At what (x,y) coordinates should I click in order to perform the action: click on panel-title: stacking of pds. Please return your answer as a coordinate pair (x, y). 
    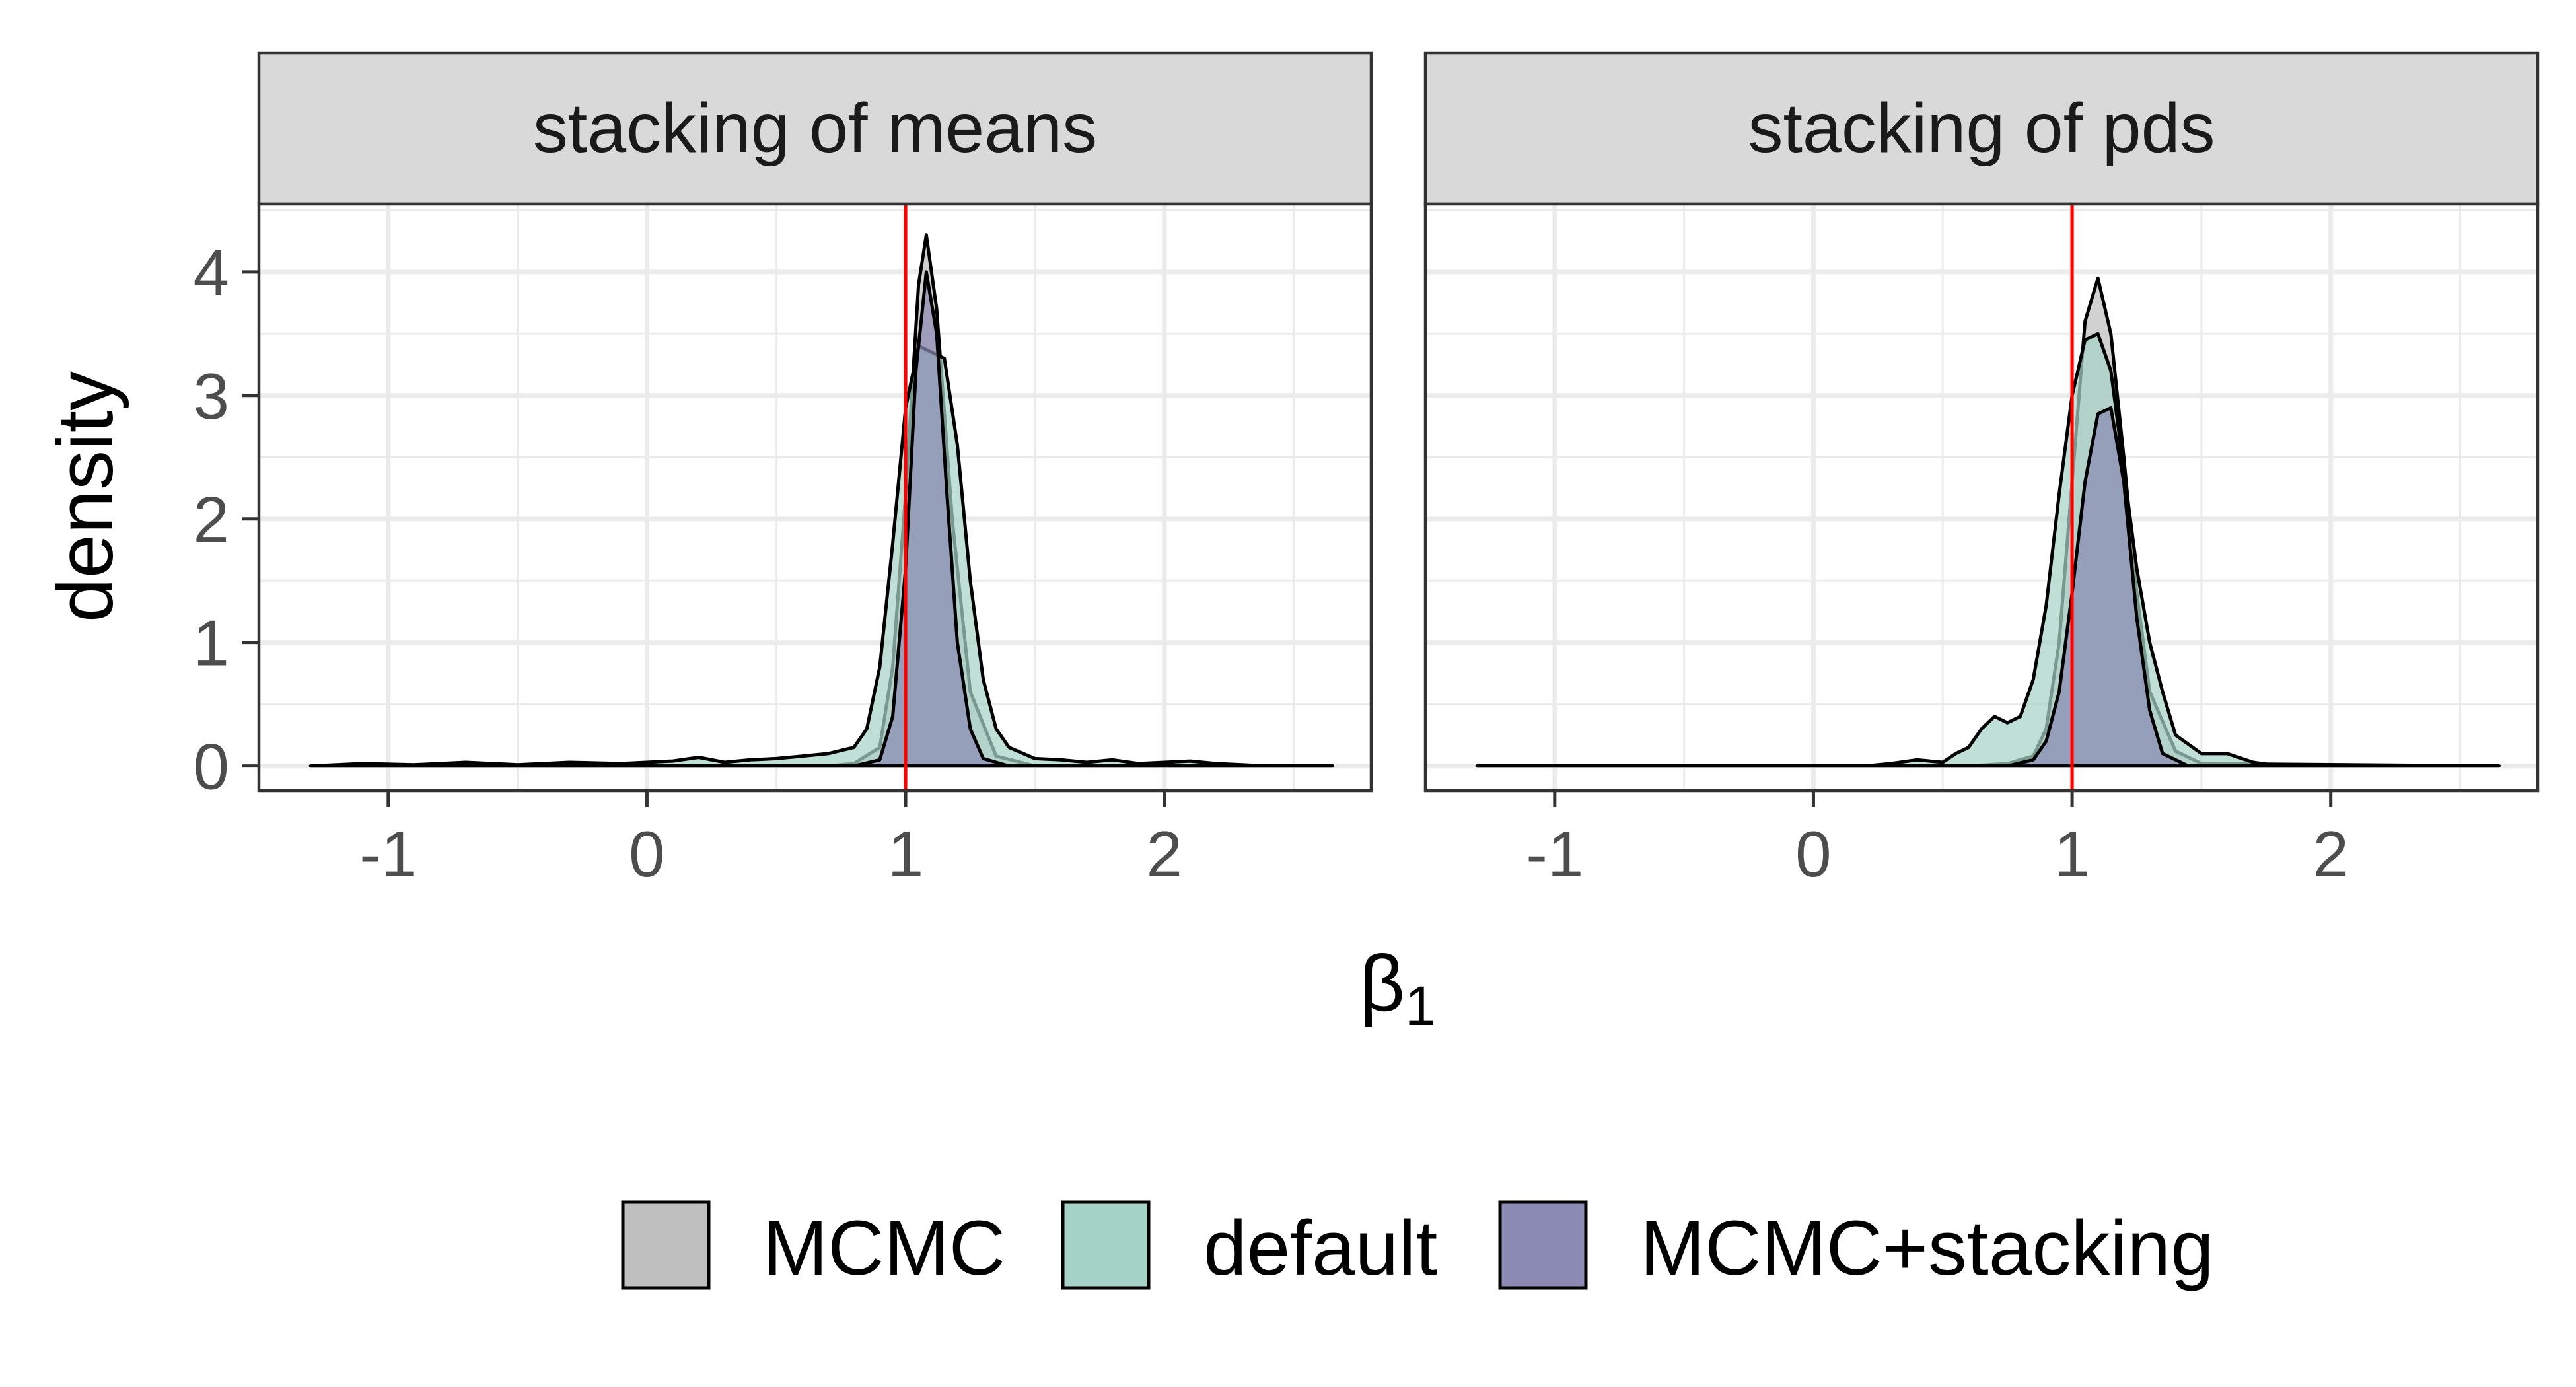
    Looking at the image, I should click on (1982, 128).